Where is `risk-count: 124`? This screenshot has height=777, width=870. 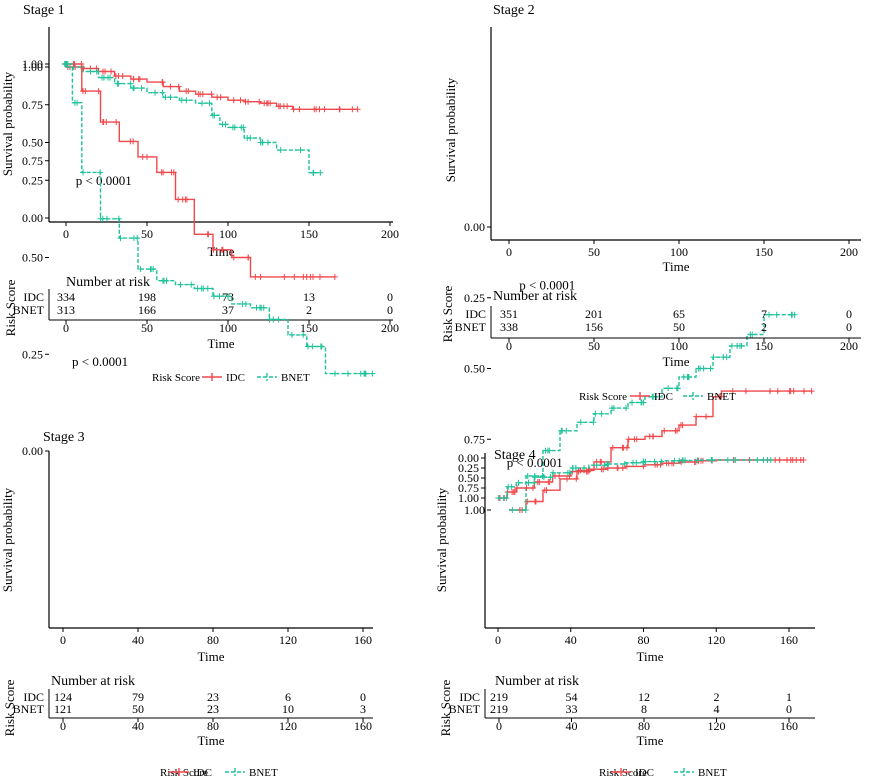
risk-count: 124 is located at coordinates (63, 697).